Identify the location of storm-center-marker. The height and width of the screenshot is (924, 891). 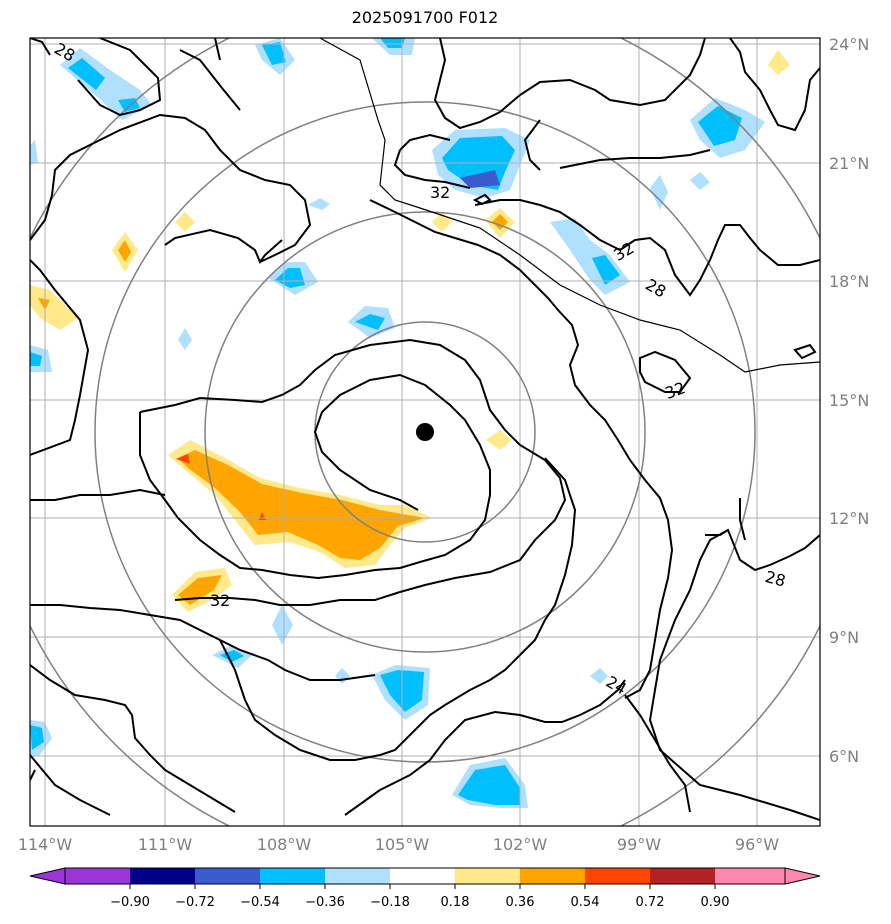
(425, 432).